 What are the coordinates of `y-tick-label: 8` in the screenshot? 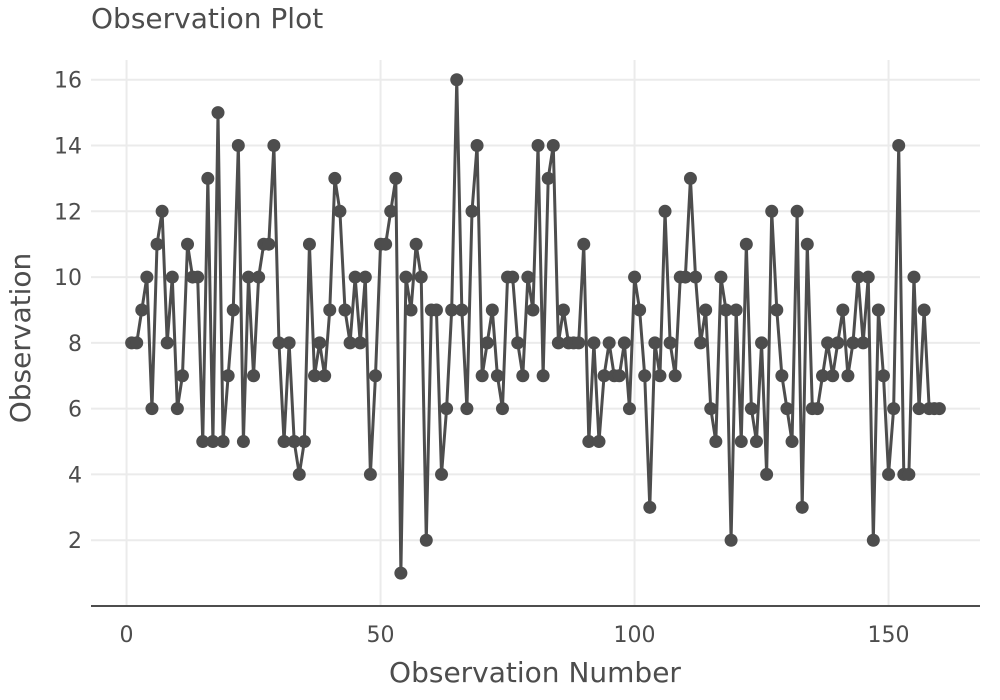 It's located at (75, 344).